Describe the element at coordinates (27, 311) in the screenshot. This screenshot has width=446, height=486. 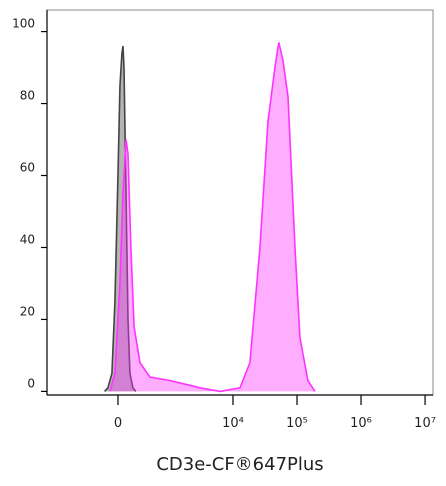
I see `y-tick-label: 20` at that location.